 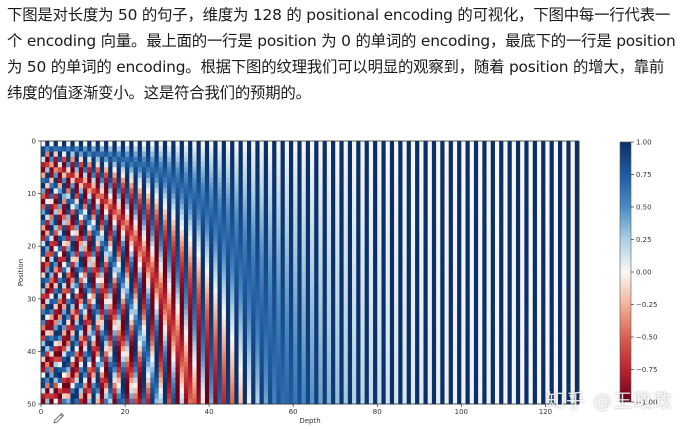 I want to click on article-line: 纬度的值逐渐变小。这是符合我们的预期的。, so click(x=159, y=93).